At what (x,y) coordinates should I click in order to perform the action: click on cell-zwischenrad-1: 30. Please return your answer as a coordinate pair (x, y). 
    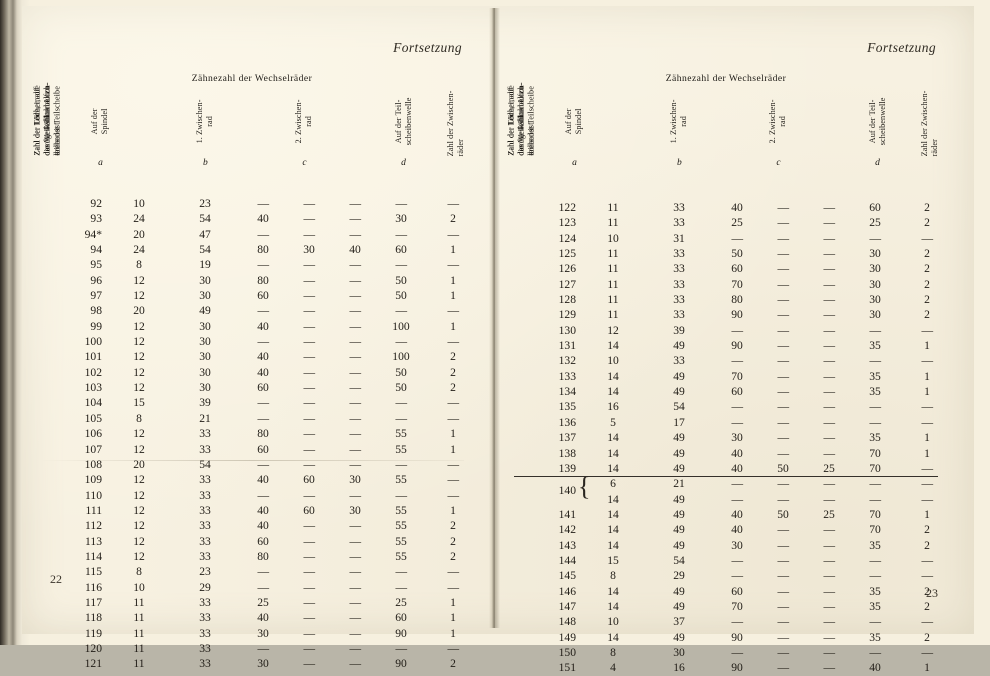
    Looking at the image, I should click on (309, 249).